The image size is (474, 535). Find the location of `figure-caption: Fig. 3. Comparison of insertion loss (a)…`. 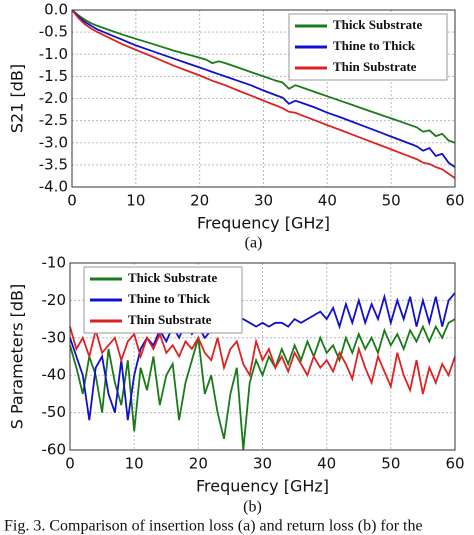

figure-caption: Fig. 3. Comparison of insertion loss (a)… is located at coordinates (213, 526).